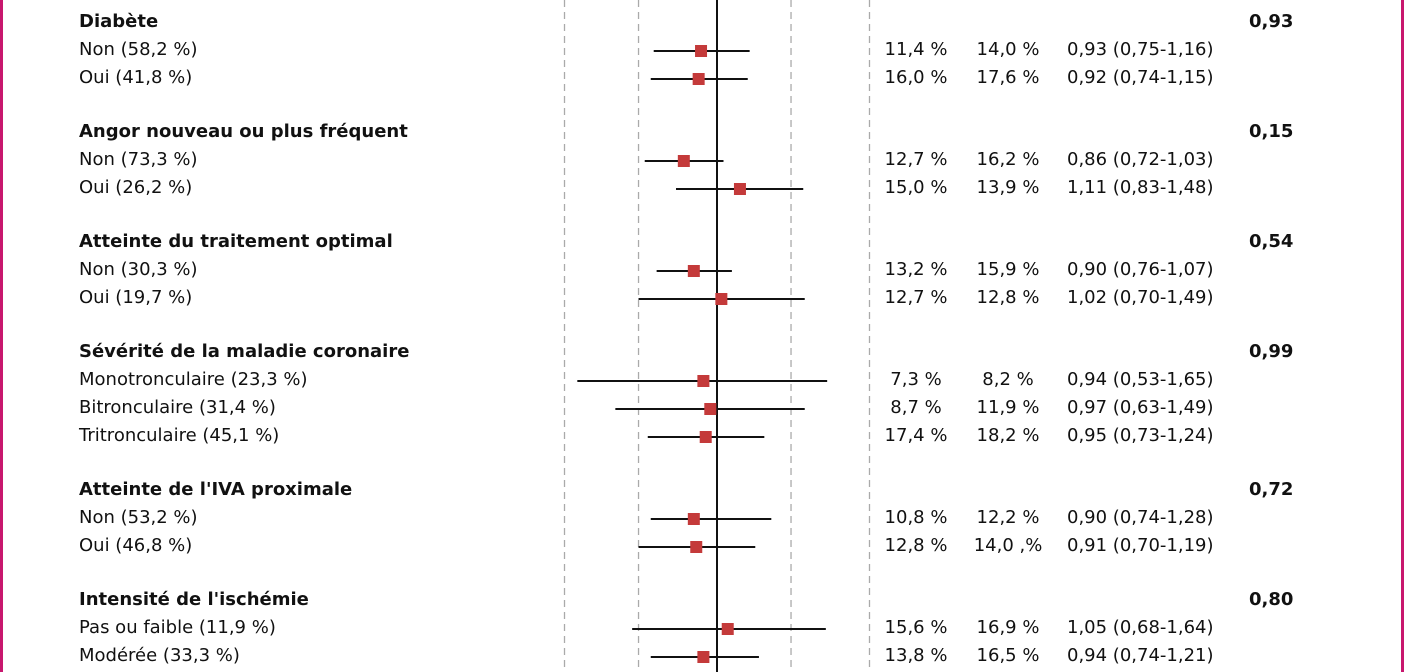 The width and height of the screenshot is (1404, 672). Describe the element at coordinates (1140, 545) in the screenshot. I see `hazard-ratio-ci: 0,91 (0,70-1,19)` at that location.